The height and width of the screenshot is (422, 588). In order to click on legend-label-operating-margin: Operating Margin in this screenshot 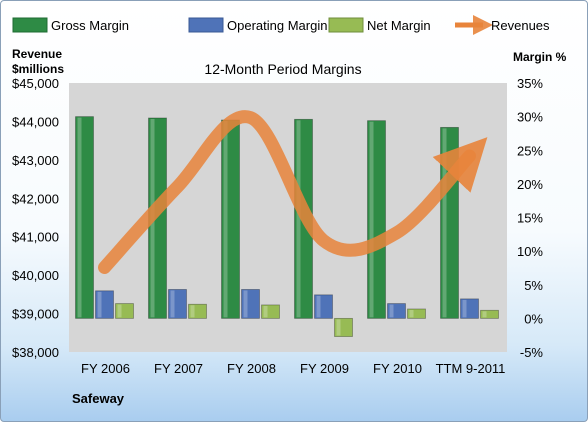, I will do `click(277, 25)`.